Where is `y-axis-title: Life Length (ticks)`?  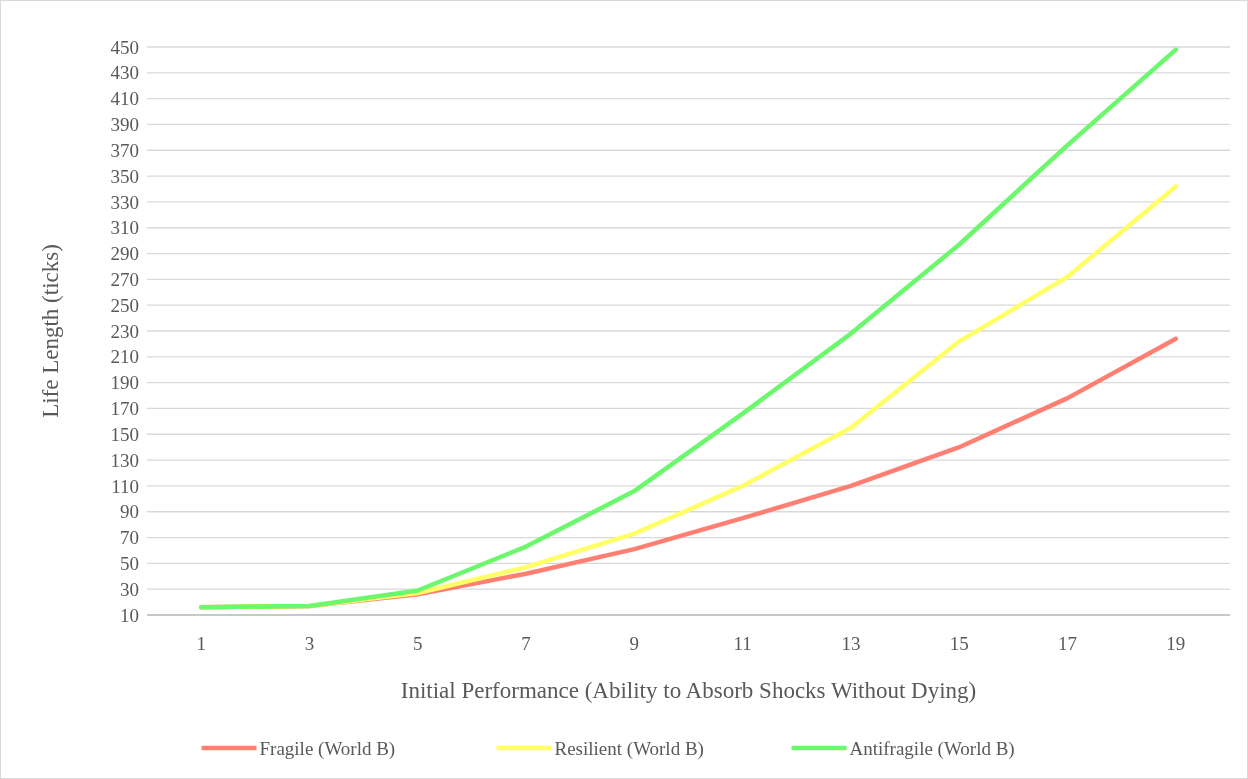
y-axis-title: Life Length (ticks) is located at coordinates (50, 331).